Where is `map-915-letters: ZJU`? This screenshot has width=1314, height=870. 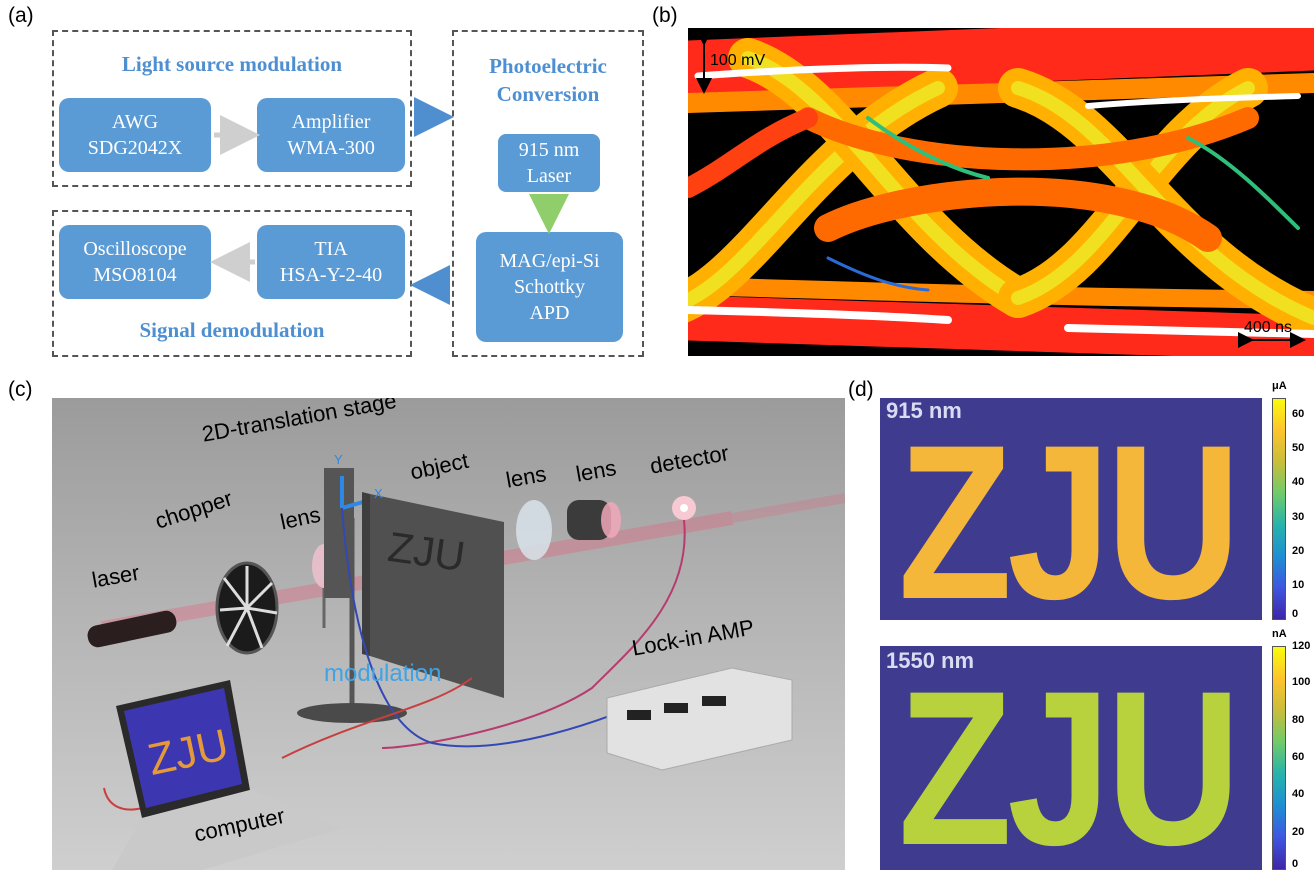 map-915-letters: ZJU is located at coordinates (1069, 509).